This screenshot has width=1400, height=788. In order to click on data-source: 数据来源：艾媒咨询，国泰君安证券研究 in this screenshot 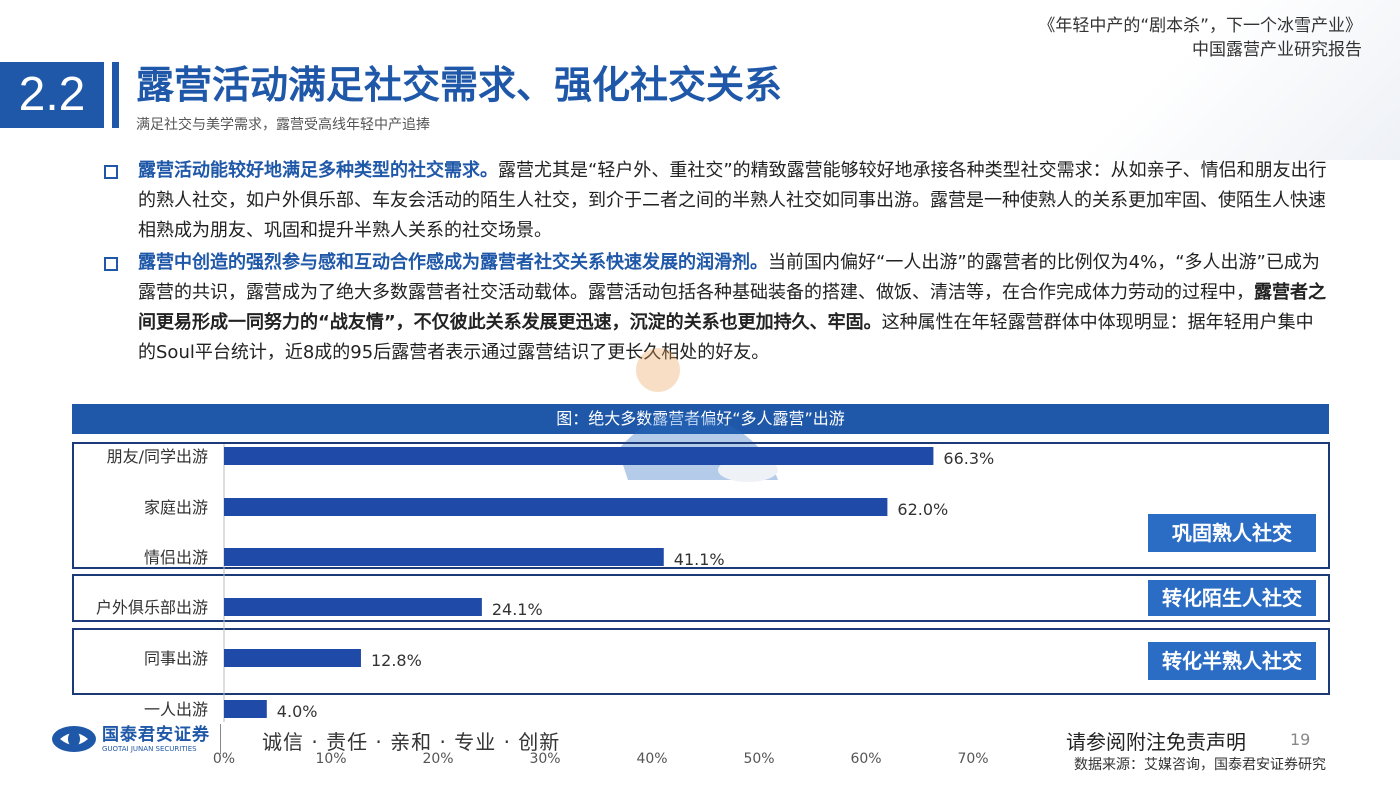, I will do `click(1200, 765)`.